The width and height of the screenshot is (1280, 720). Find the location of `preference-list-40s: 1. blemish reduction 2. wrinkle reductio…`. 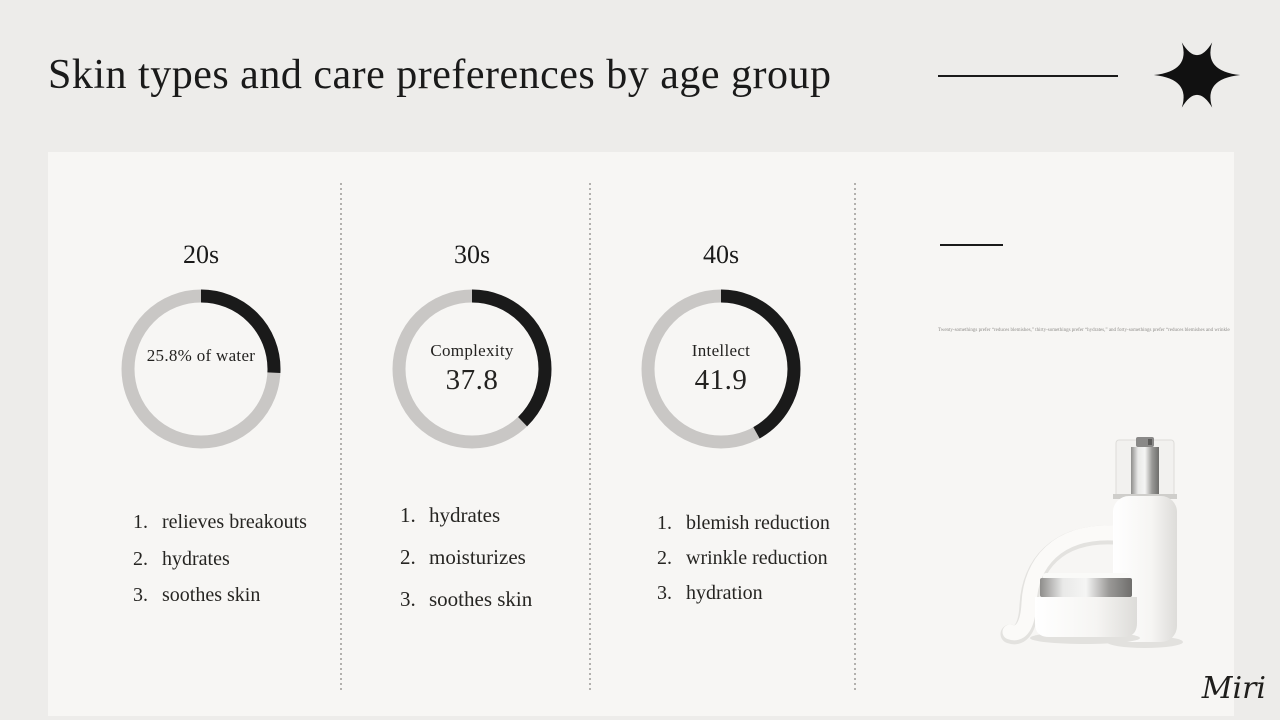

preference-list-40s: 1. blemish reduction 2. wrinkle reductio… is located at coordinates (743, 564).